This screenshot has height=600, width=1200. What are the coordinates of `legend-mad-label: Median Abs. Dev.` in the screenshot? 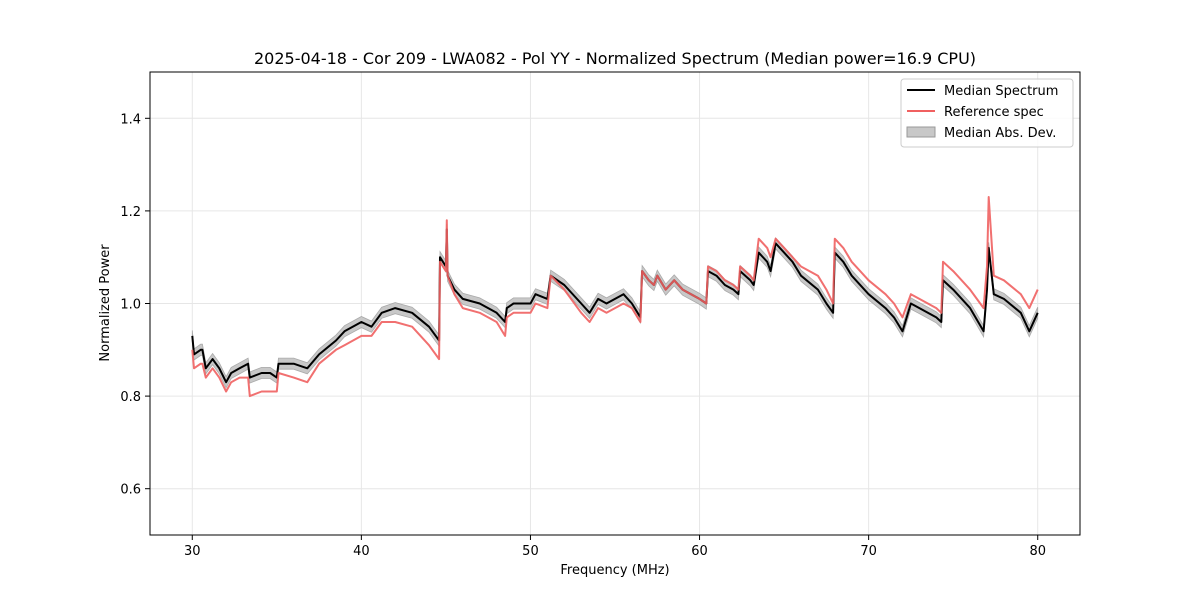 It's located at (1000, 133).